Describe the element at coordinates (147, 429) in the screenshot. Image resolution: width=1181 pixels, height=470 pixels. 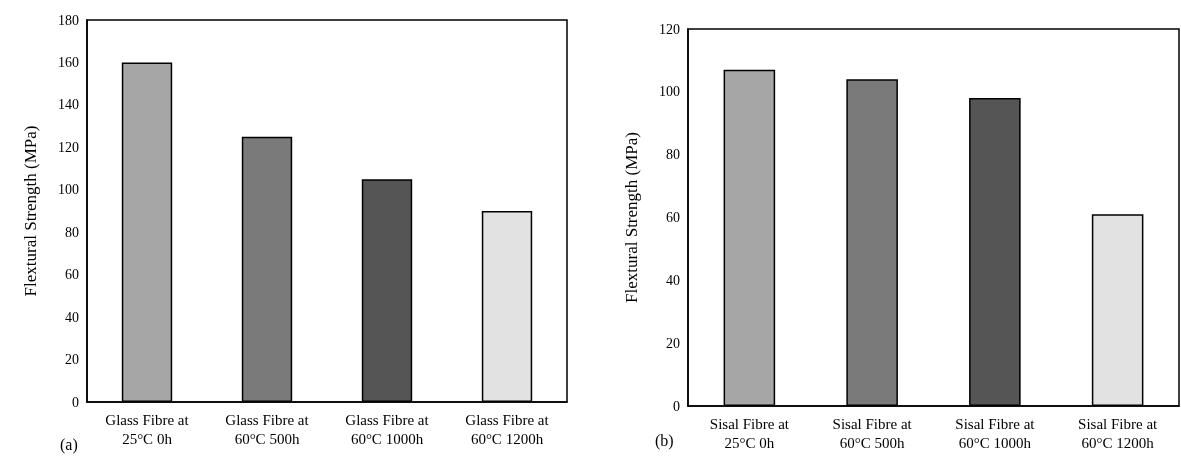
I see `x-tick-label: Glass Fibre at 25°C 0h` at that location.